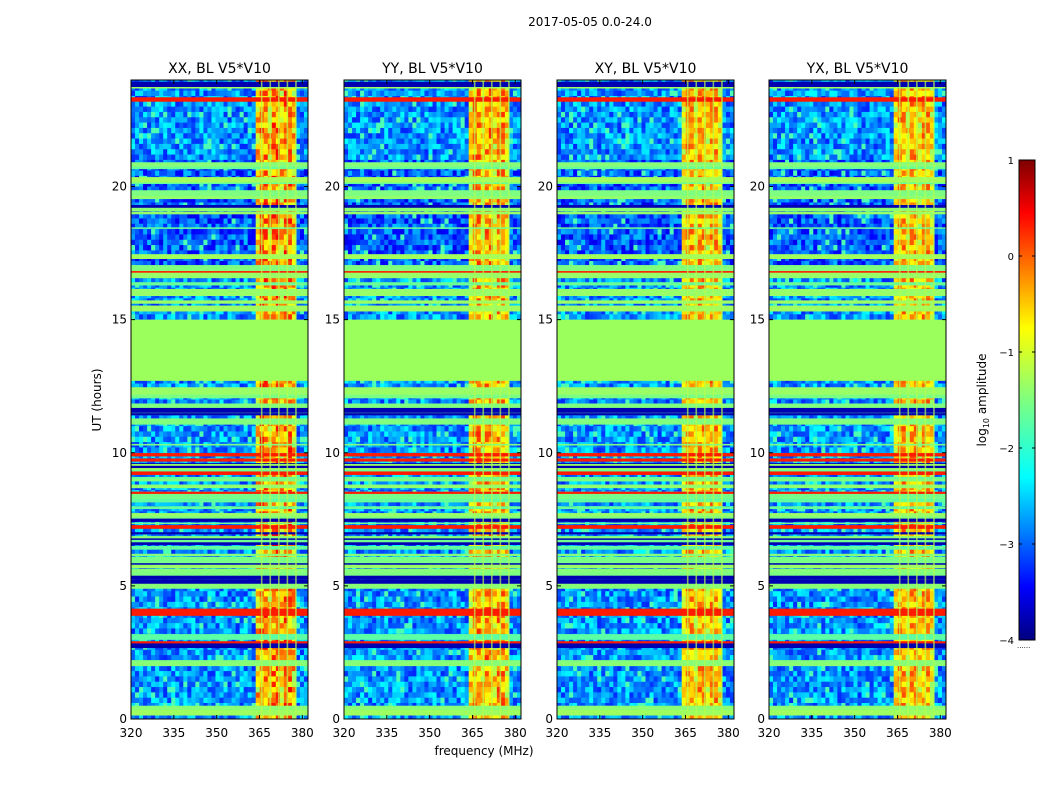 The width and height of the screenshot is (1050, 800). I want to click on panel-title: YY, BL V5*V10, so click(432, 69).